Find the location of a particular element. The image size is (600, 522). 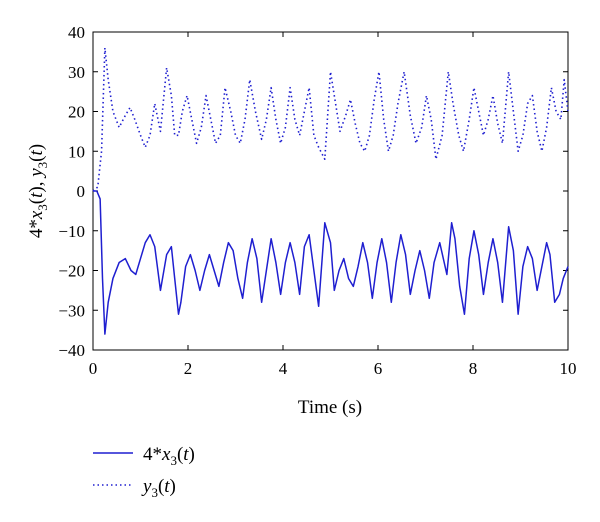

y-tick-label: −40 is located at coordinates (71, 350).